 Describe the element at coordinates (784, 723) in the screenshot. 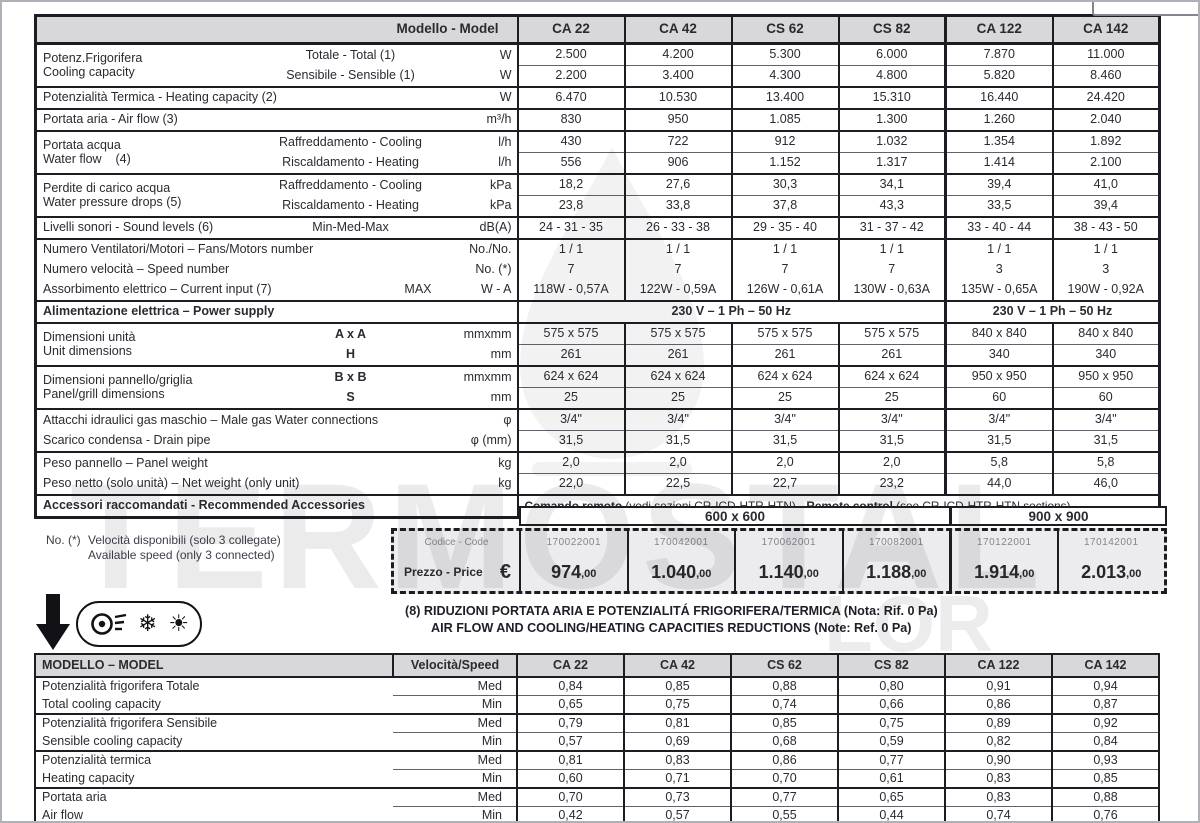

I see `reductions-value: 0,85` at that location.